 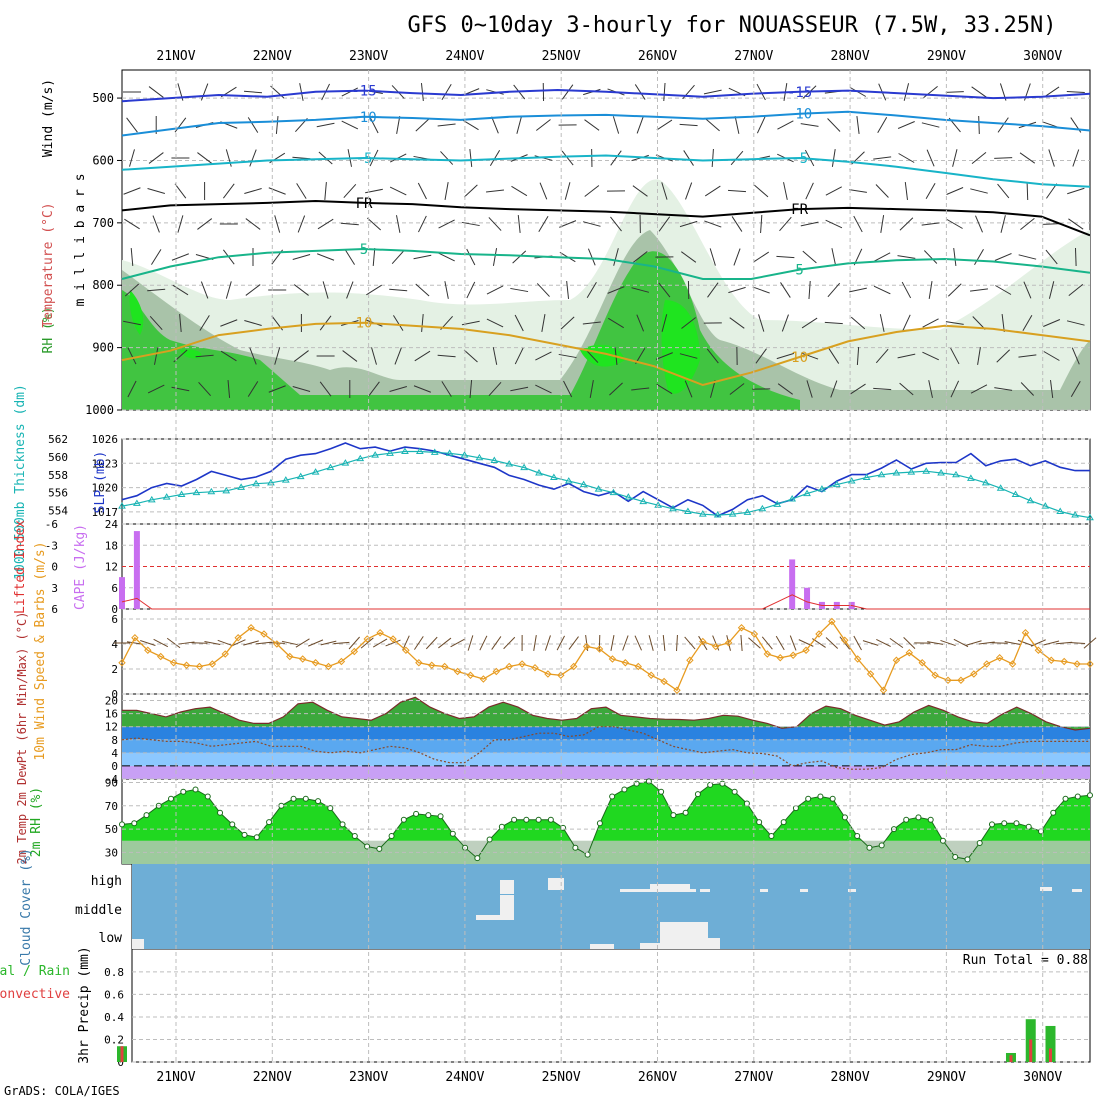 What do you see at coordinates (51, 524) in the screenshot?
I see `li-tick-label: -6` at bounding box center [51, 524].